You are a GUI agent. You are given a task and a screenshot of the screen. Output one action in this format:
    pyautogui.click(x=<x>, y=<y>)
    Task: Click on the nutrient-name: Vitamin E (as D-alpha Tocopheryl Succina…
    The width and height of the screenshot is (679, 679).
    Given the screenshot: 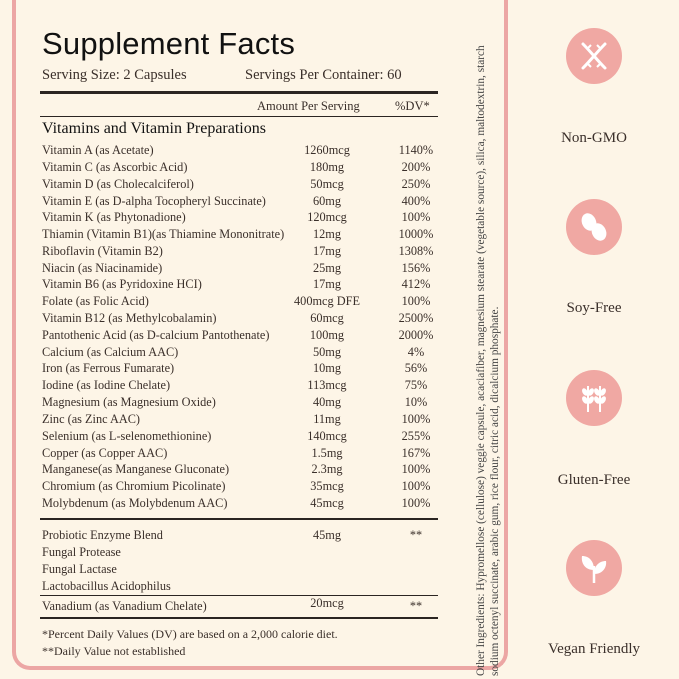 What is the action you would take?
    pyautogui.click(x=154, y=201)
    